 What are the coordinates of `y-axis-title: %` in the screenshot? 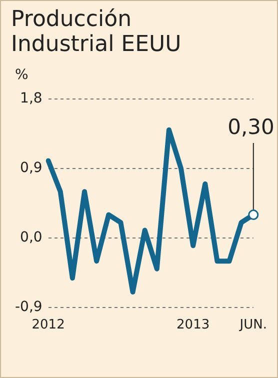 It's located at (21, 75).